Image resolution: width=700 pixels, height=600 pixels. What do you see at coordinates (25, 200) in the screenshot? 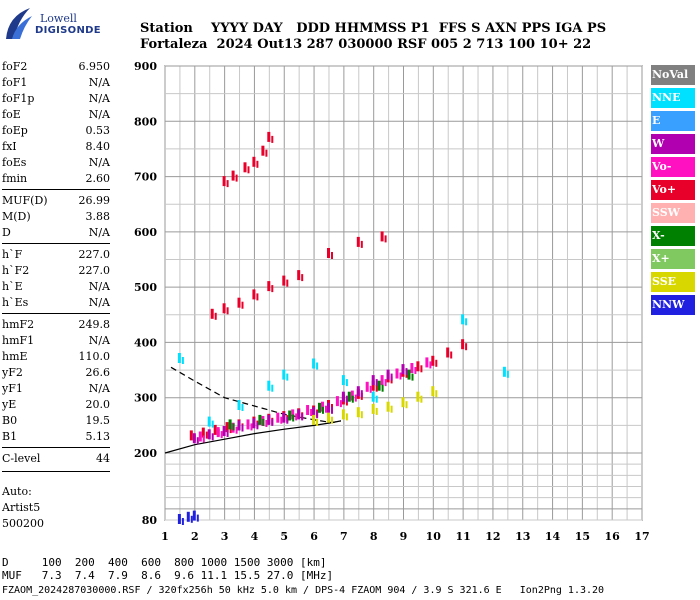
I see `param-key: MUF(D)` at bounding box center [25, 200].